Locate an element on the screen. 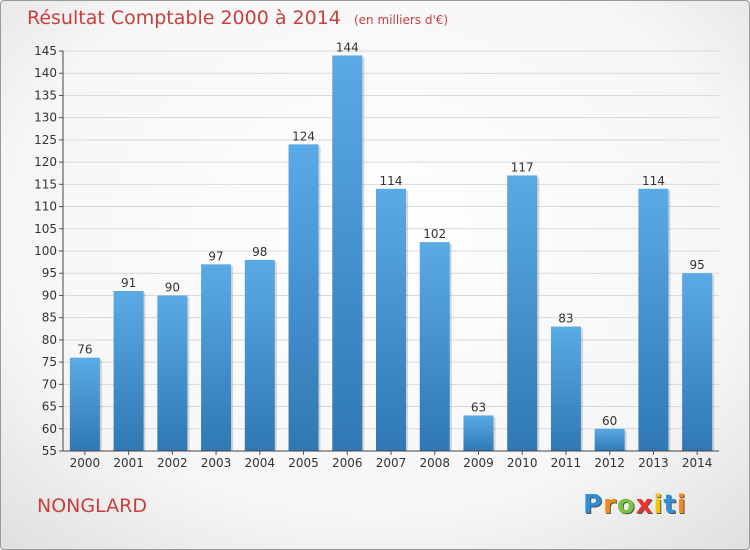  brand-logo: Proxiti is located at coordinates (635, 505).